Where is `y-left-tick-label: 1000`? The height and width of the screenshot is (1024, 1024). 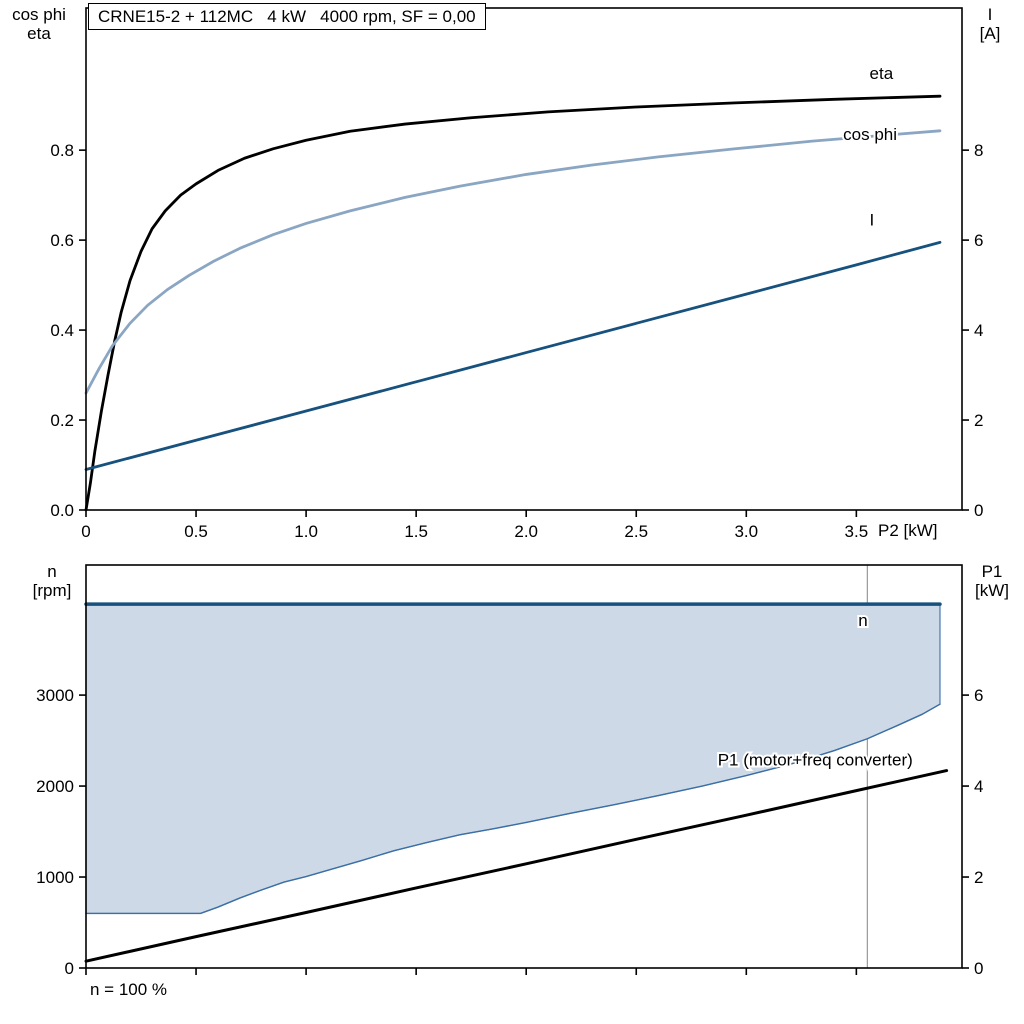
y-left-tick-label: 1000 is located at coordinates (55, 877).